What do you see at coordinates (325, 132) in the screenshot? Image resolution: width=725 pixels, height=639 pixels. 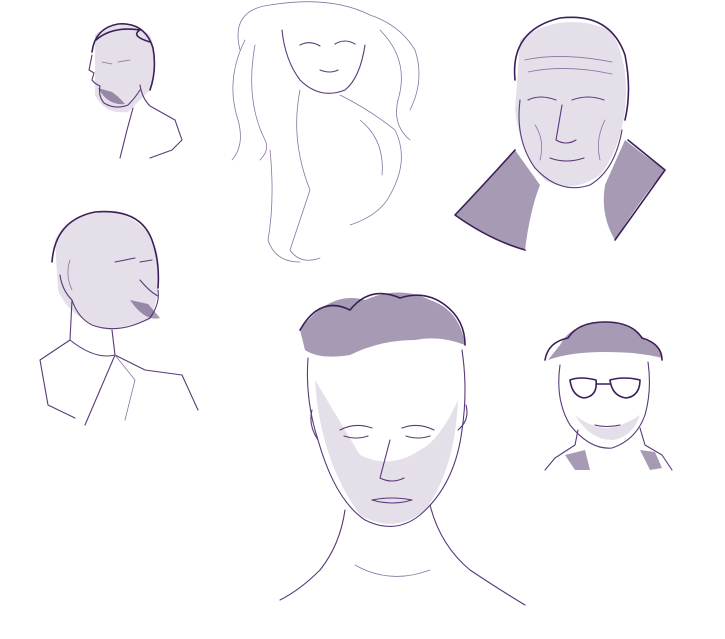 I see `portrait-woman` at bounding box center [325, 132].